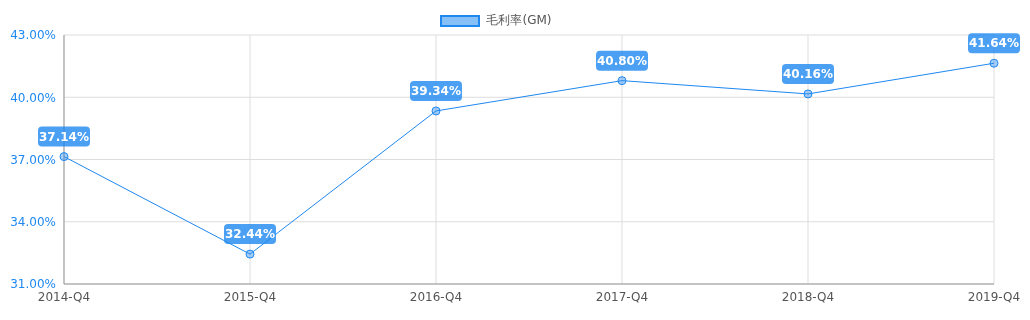 The image size is (1030, 320). I want to click on x-tick-label: 2017-Q4, so click(622, 296).